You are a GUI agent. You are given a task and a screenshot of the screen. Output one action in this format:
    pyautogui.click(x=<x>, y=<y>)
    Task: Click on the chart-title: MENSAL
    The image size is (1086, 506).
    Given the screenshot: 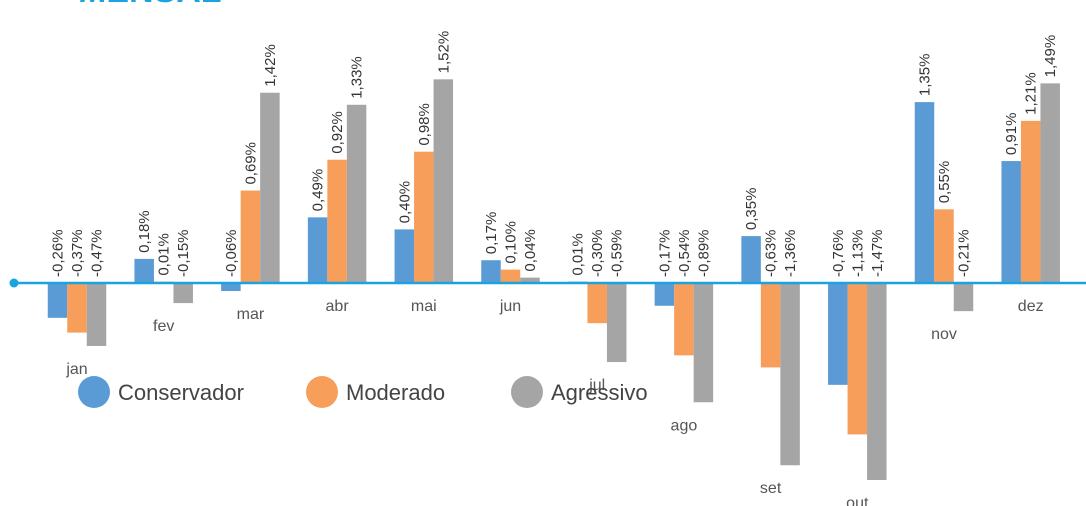 What is the action you would take?
    pyautogui.click(x=150, y=5)
    